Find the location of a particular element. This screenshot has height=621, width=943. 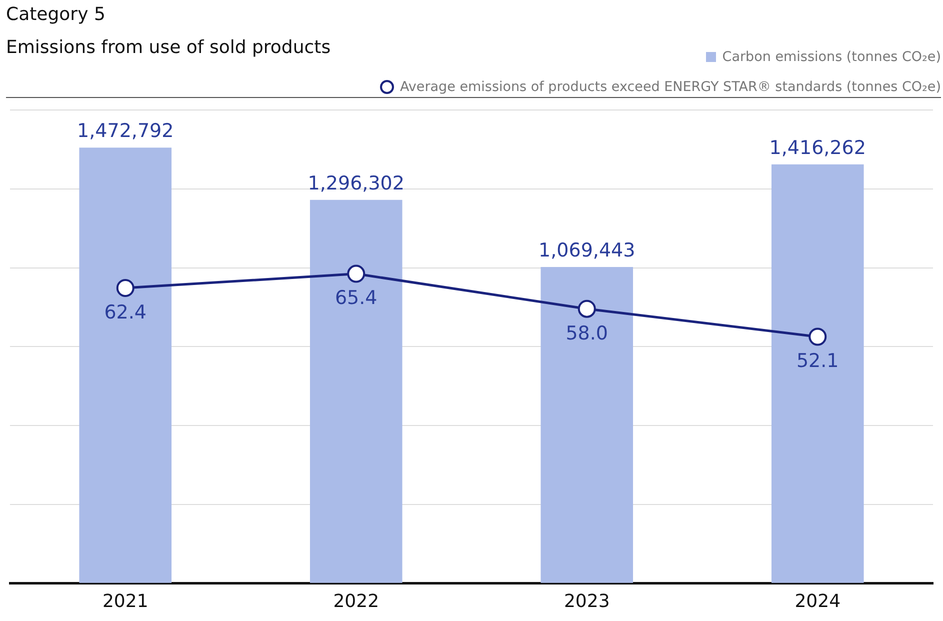

data-label: 1,472,792 is located at coordinates (125, 131).